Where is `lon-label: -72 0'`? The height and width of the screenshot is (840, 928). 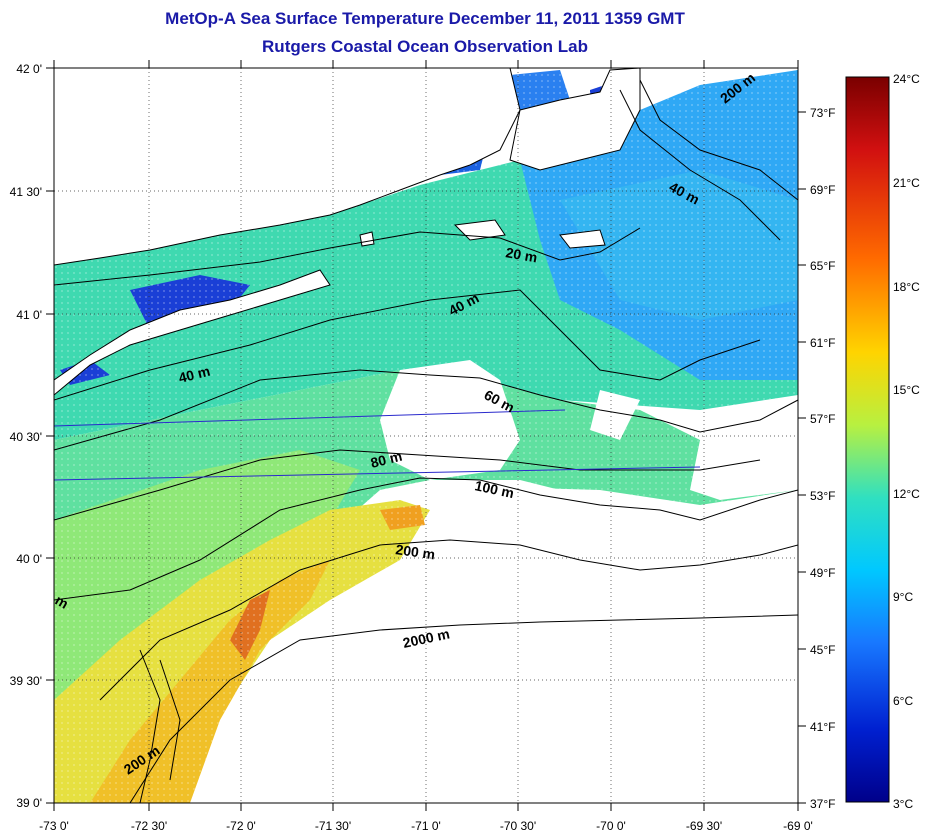 lon-label: -72 0' is located at coordinates (241, 826).